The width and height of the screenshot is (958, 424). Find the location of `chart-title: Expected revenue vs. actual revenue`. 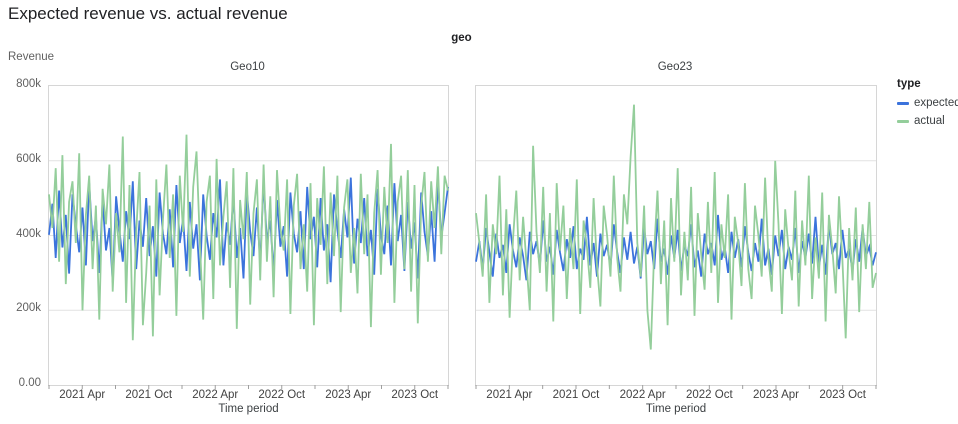

chart-title: Expected revenue vs. actual revenue is located at coordinates (148, 13).